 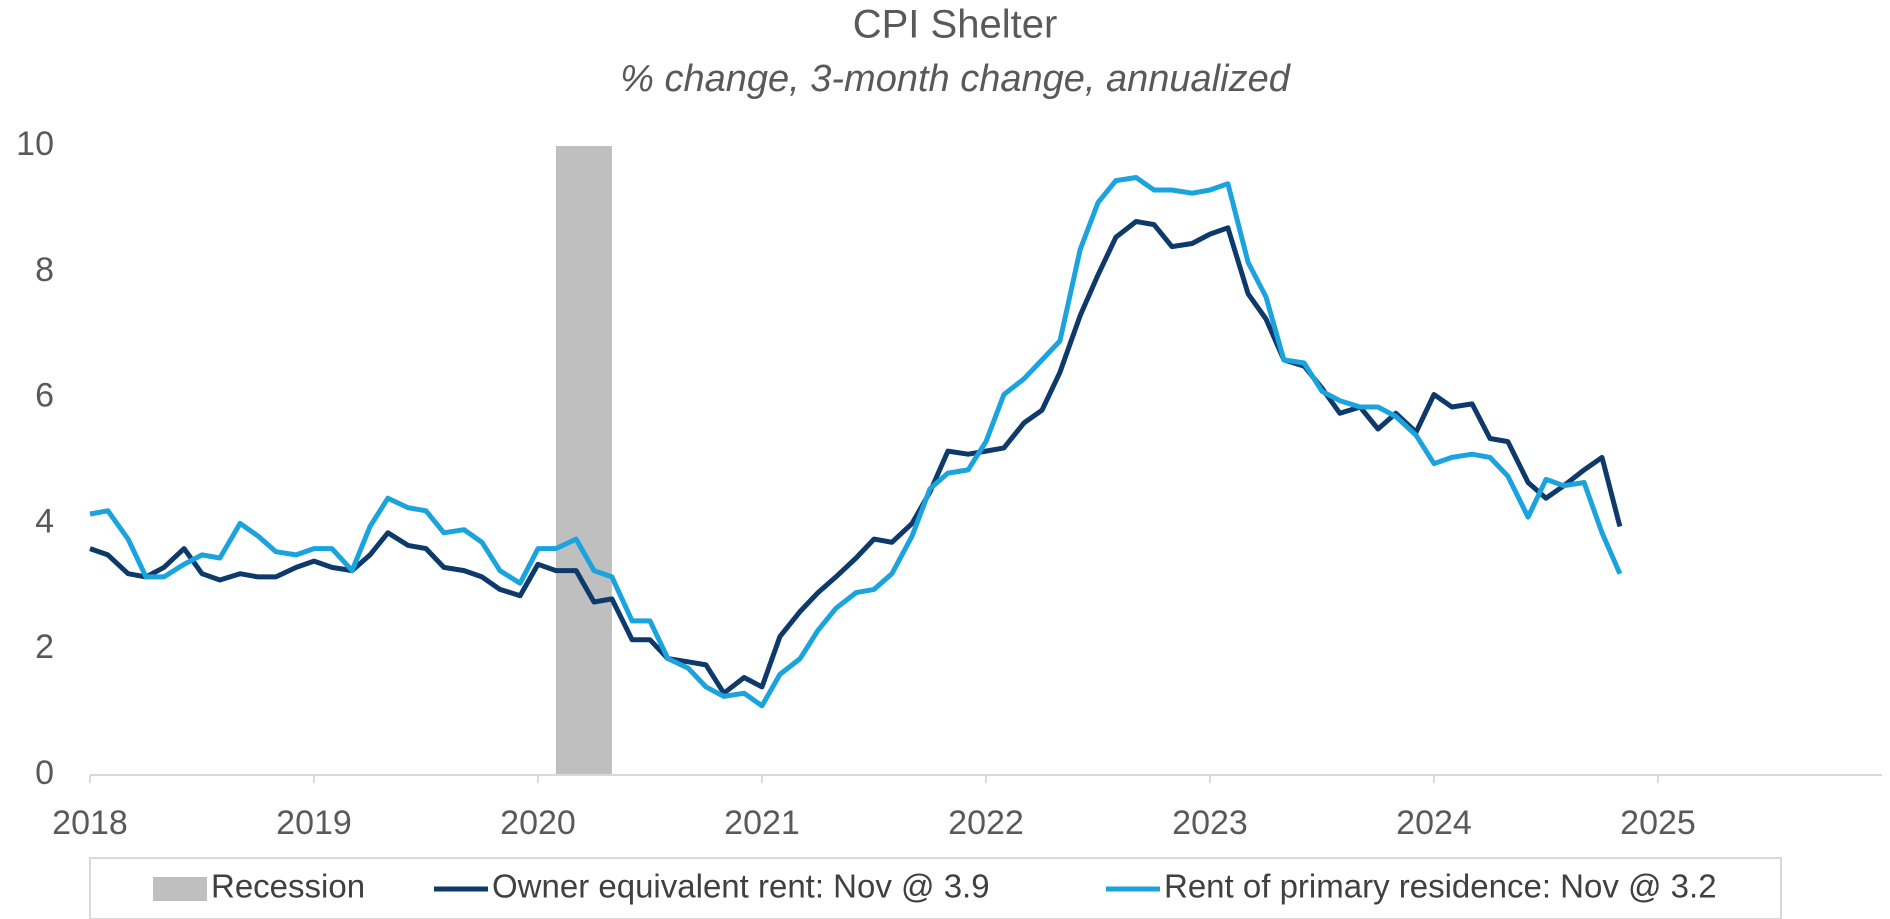 I want to click on x-tick-label: 2025, so click(x=1658, y=823).